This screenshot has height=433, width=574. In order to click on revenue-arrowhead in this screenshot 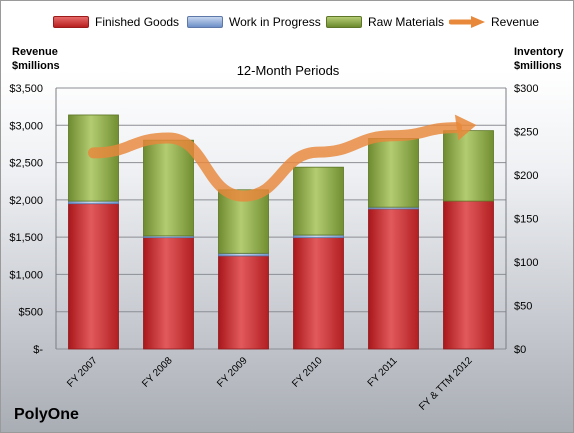, I will do `click(465, 127)`.